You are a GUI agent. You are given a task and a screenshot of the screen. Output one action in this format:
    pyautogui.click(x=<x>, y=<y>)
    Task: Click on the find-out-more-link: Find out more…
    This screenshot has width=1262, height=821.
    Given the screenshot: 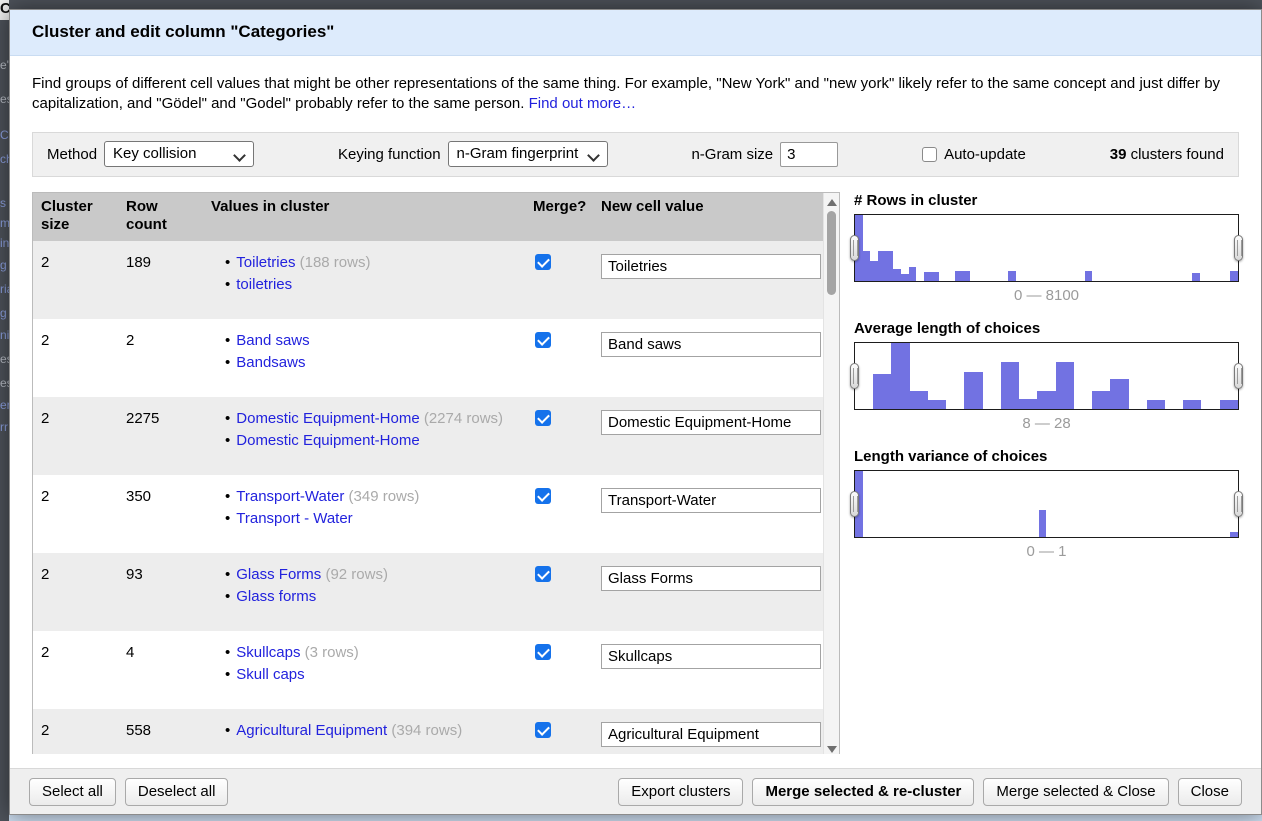 What is the action you would take?
    pyautogui.click(x=582, y=104)
    